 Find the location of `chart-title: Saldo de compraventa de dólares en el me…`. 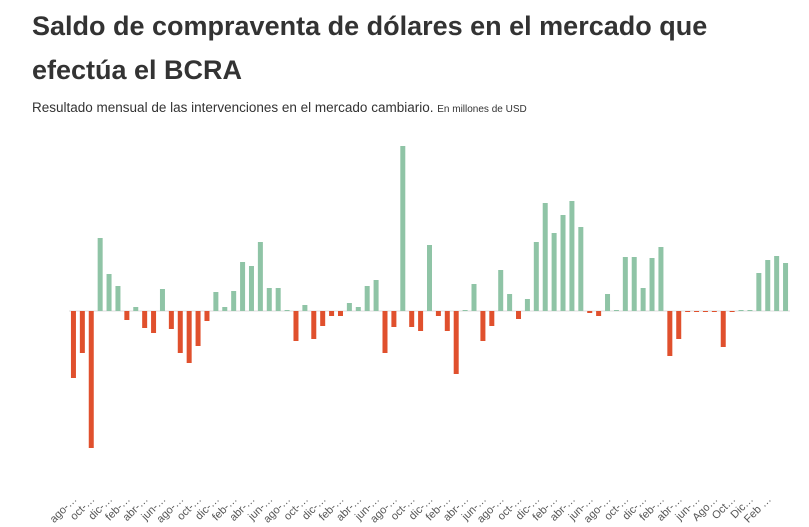

chart-title: Saldo de compraventa de dólares en el me… is located at coordinates (370, 48).